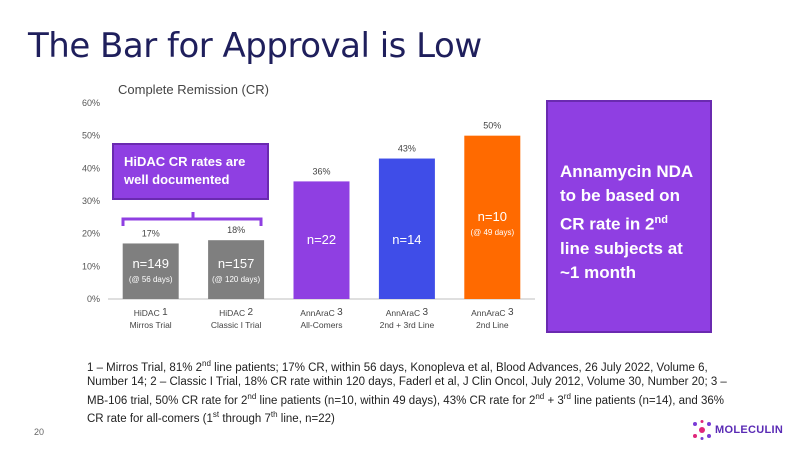 The width and height of the screenshot is (800, 455). What do you see at coordinates (91, 266) in the screenshot?
I see `y-tick-label: 10%` at bounding box center [91, 266].